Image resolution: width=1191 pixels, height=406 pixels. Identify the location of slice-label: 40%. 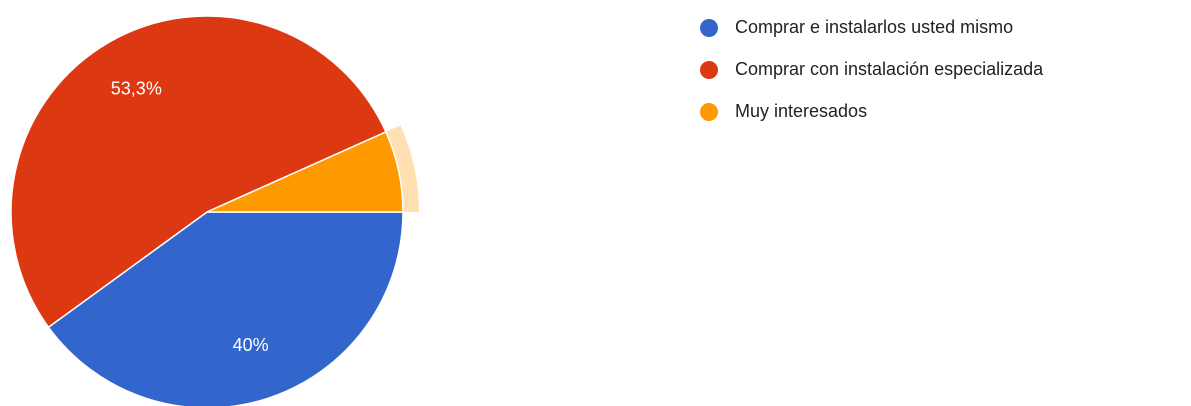
(251, 345).